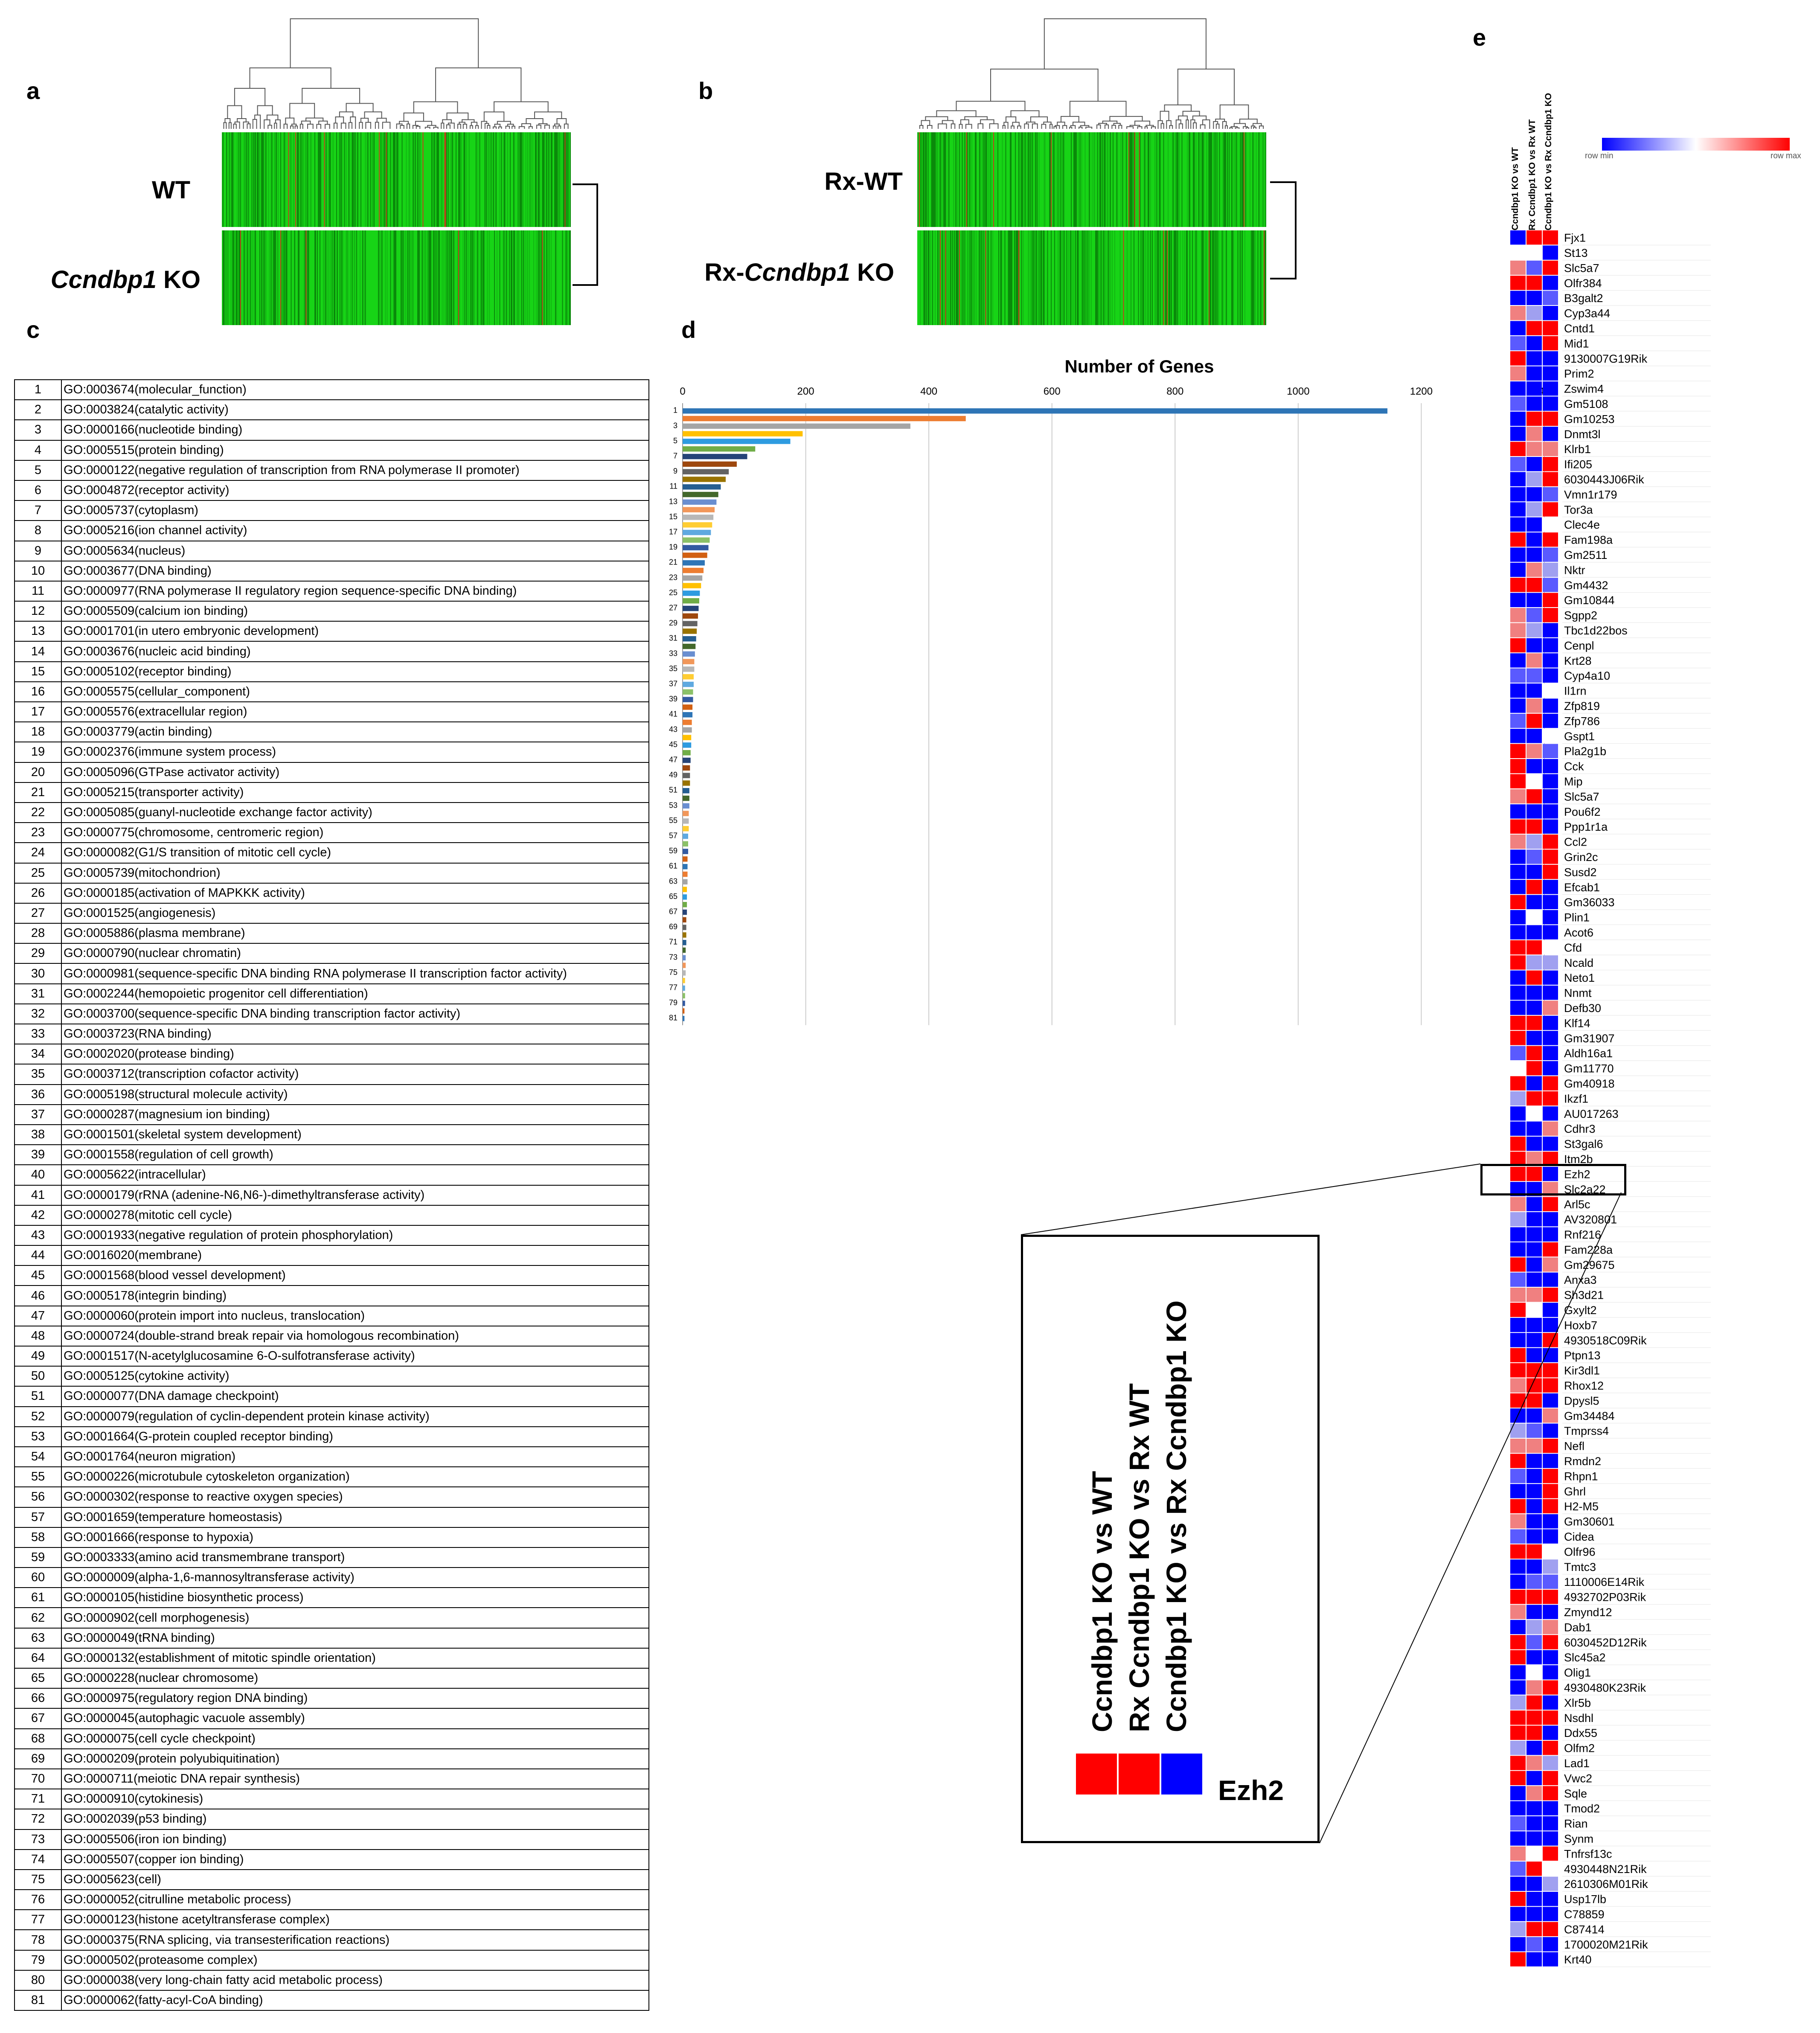  Describe the element at coordinates (1578, 963) in the screenshot. I see `gene-label: Ncald` at that location.